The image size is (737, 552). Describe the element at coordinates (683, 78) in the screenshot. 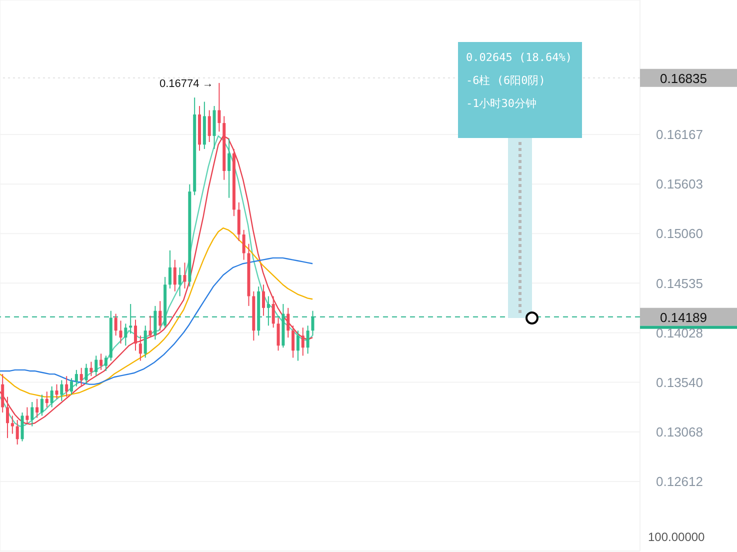

I see `ref-line-label: 0.16835` at that location.